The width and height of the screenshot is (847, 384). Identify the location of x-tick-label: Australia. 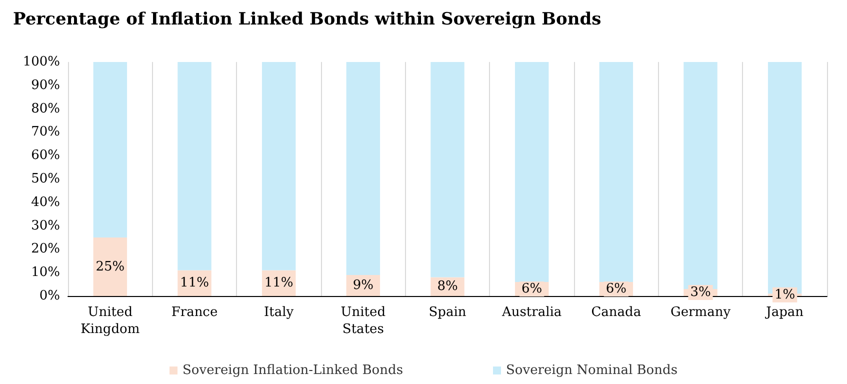
(531, 312).